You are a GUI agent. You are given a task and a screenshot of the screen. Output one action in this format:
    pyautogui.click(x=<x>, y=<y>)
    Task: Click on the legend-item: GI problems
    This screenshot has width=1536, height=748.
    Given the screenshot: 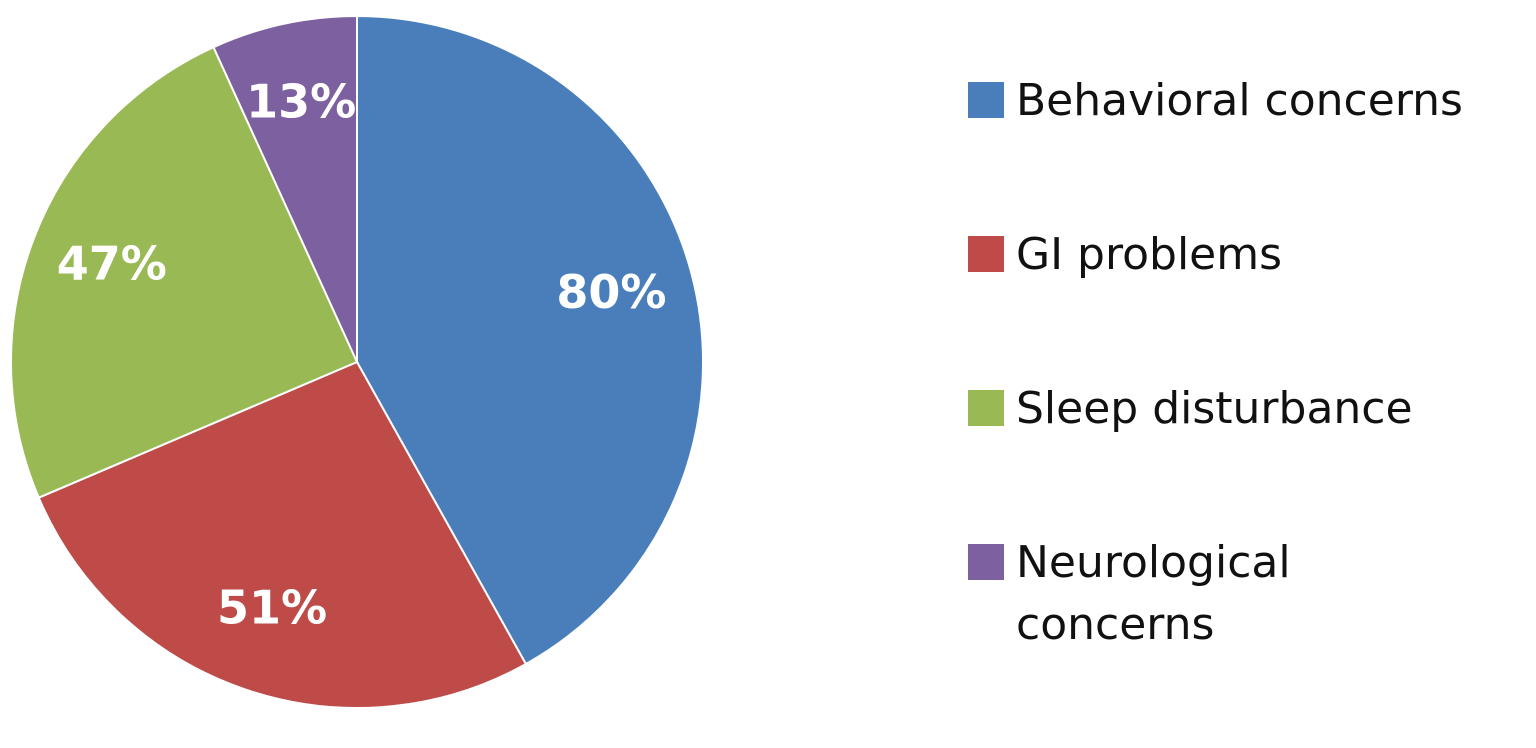 What is the action you would take?
    pyautogui.click(x=1228, y=255)
    